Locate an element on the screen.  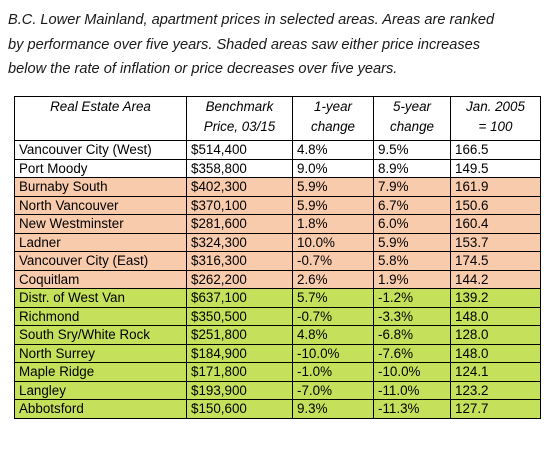
index-cell: 123.2 is located at coordinates (495, 390).